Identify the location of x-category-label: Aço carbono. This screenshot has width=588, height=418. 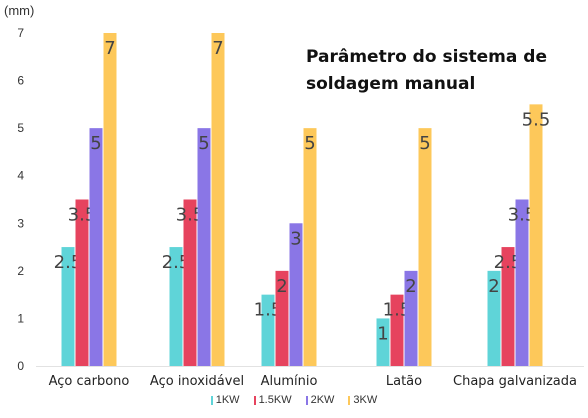
(89, 381).